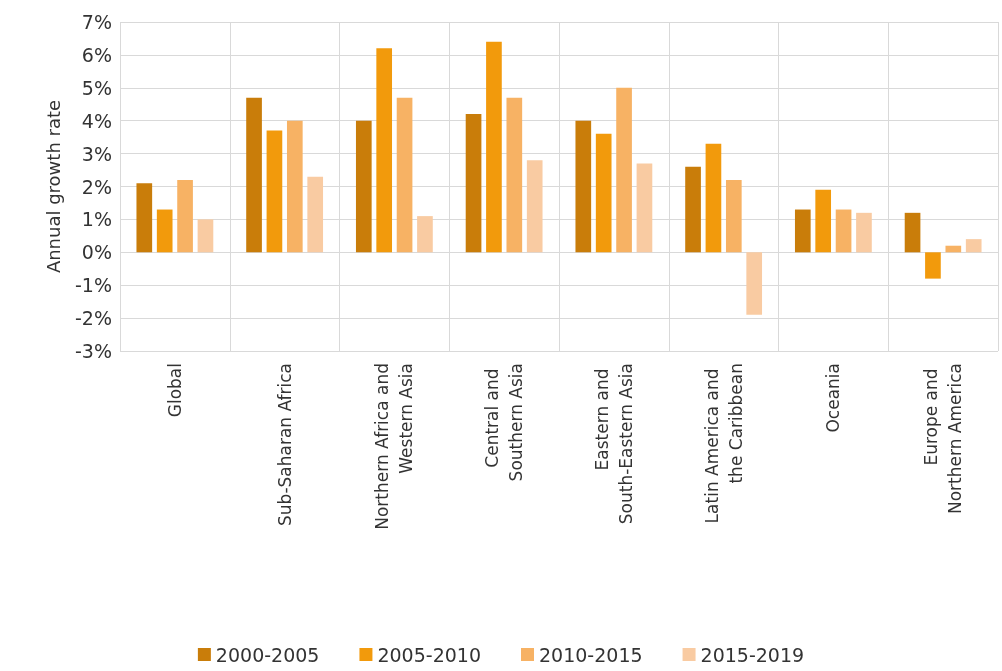  What do you see at coordinates (591, 654) in the screenshot?
I see `legend-label: 2010-2015` at bounding box center [591, 654].